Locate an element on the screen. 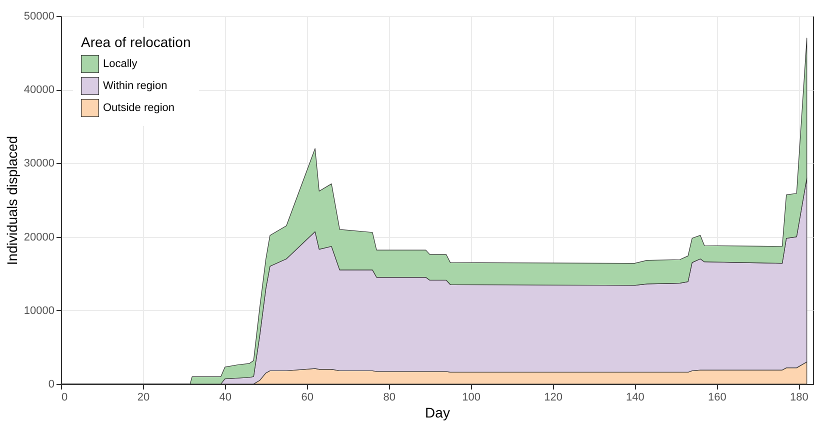 This screenshot has width=832, height=425. x-tick-label: 120 is located at coordinates (553, 398).